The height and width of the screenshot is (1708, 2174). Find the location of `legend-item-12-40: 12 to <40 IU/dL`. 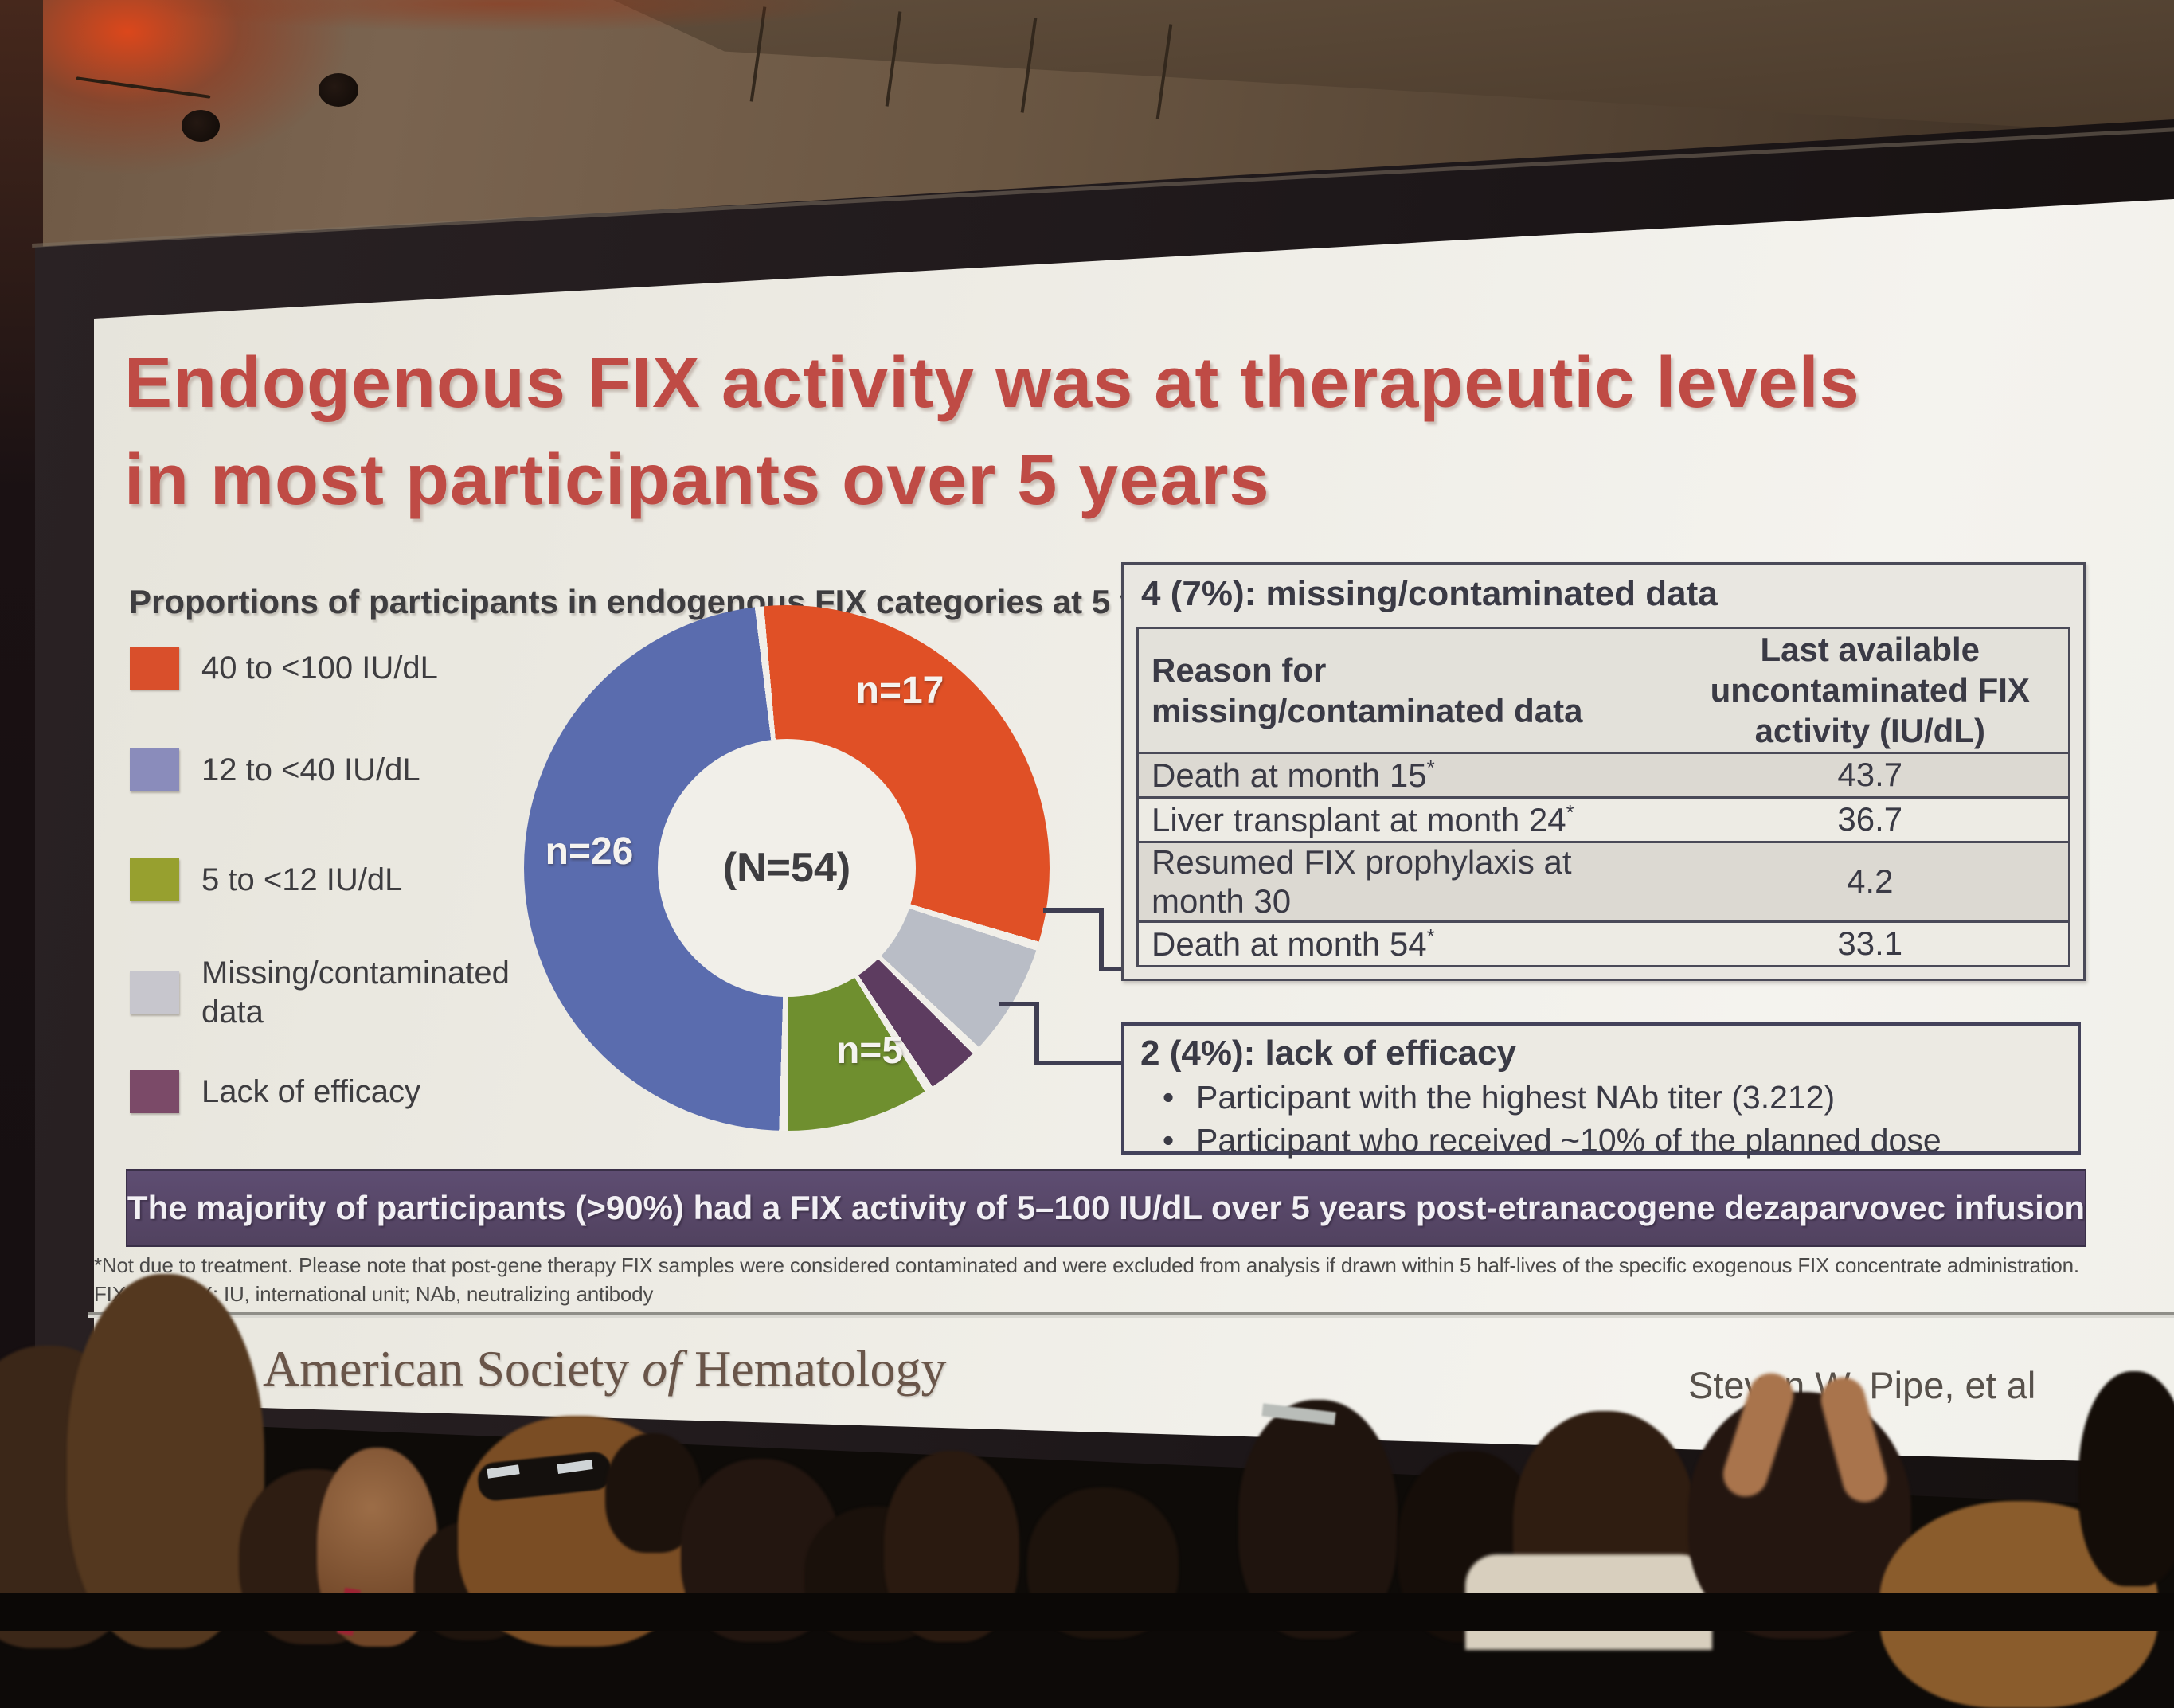

legend-item-12-40: 12 to <40 IU/dL is located at coordinates (325, 769).